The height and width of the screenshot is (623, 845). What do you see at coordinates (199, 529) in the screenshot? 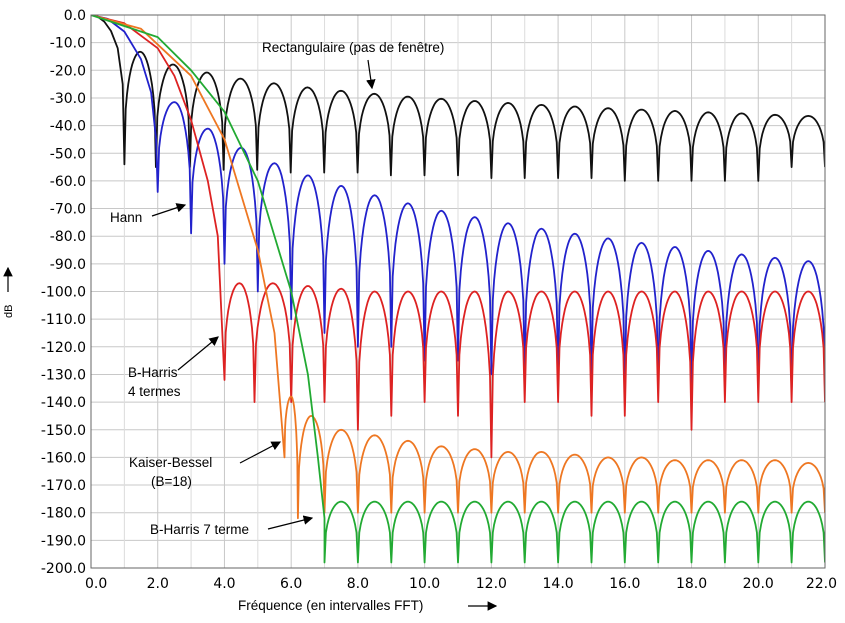
I see `annotation-bh7: B-Harris 7 terme` at bounding box center [199, 529].